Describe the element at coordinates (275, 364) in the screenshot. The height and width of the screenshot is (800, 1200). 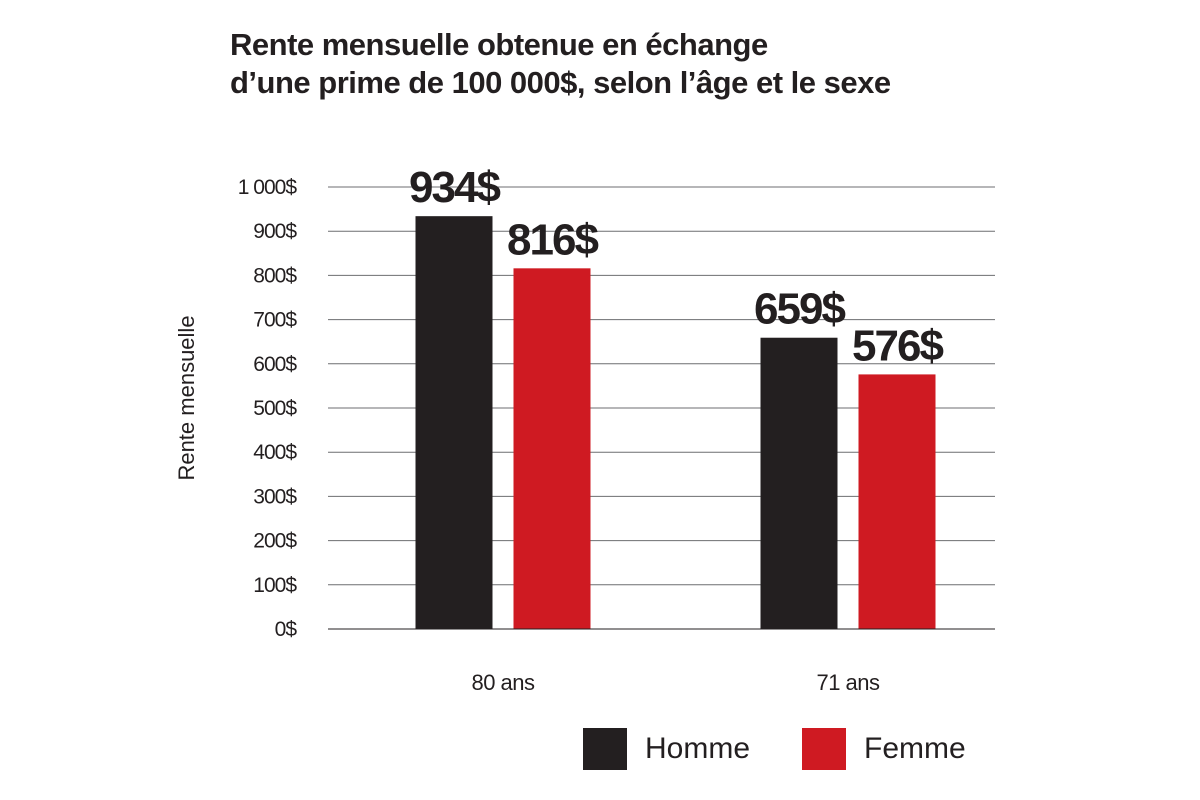
I see `y-tick-label: 600$` at that location.